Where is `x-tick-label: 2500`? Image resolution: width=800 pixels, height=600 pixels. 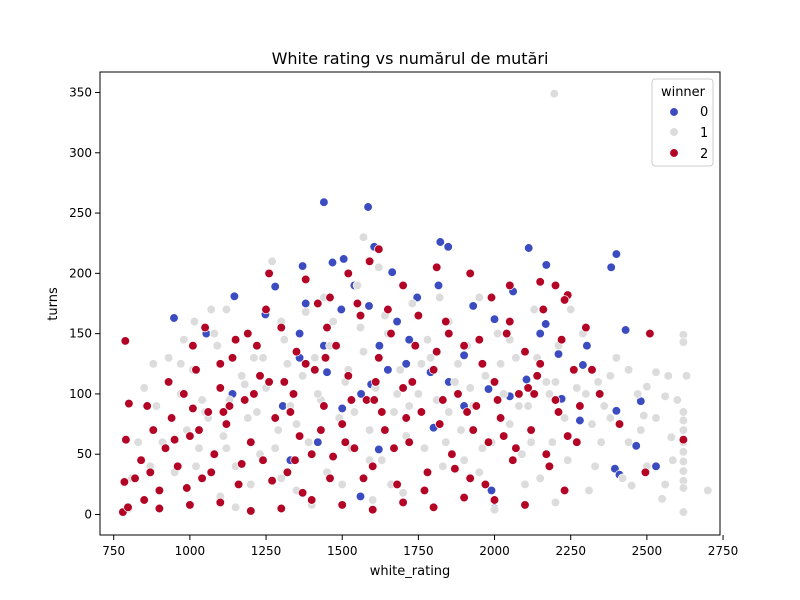
x-tick-label: 2500 is located at coordinates (647, 551).